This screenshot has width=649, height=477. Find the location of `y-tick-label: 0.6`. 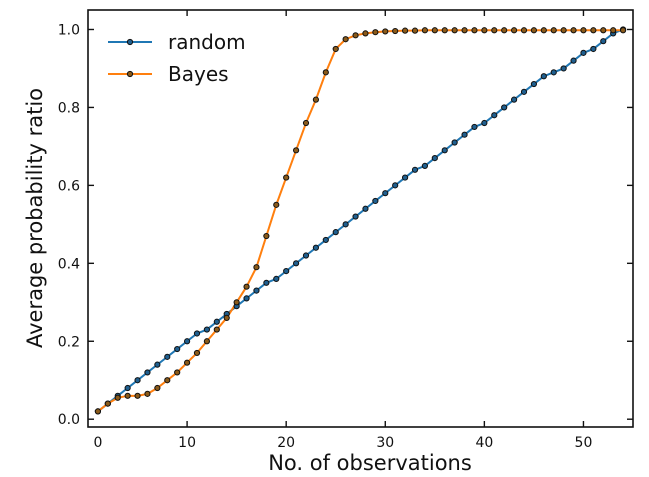

y-tick-label: 0.6 is located at coordinates (69, 186).